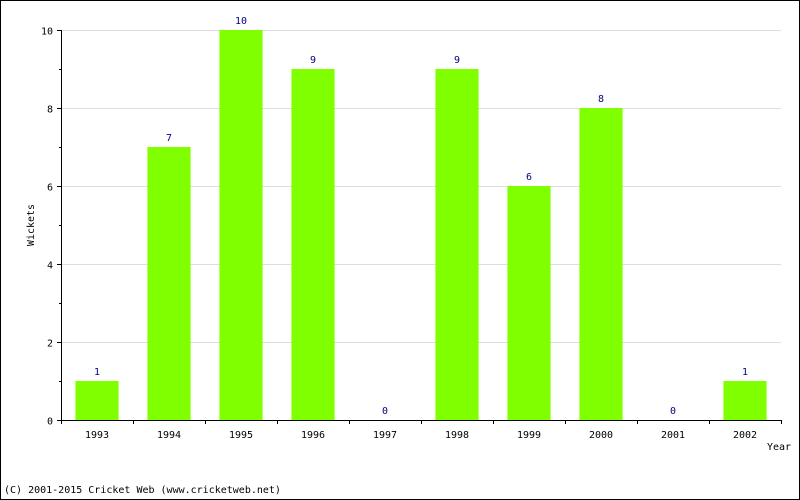 This screenshot has height=500, width=800. What do you see at coordinates (47, 32) in the screenshot?
I see `y-tick-label-10: 10` at bounding box center [47, 32].